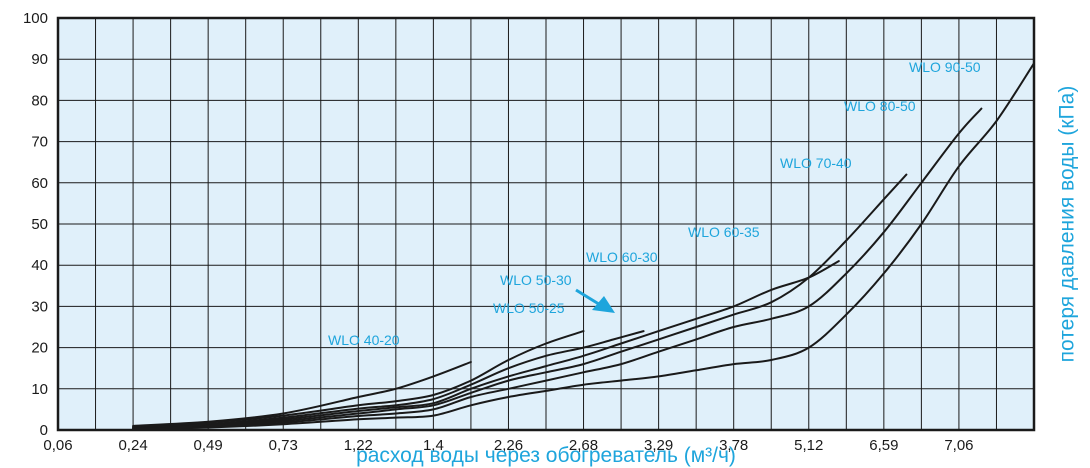  What do you see at coordinates (546, 455) in the screenshot?
I see `x-axis-title: расход воды через обогреватель (м³/ч)` at bounding box center [546, 455].